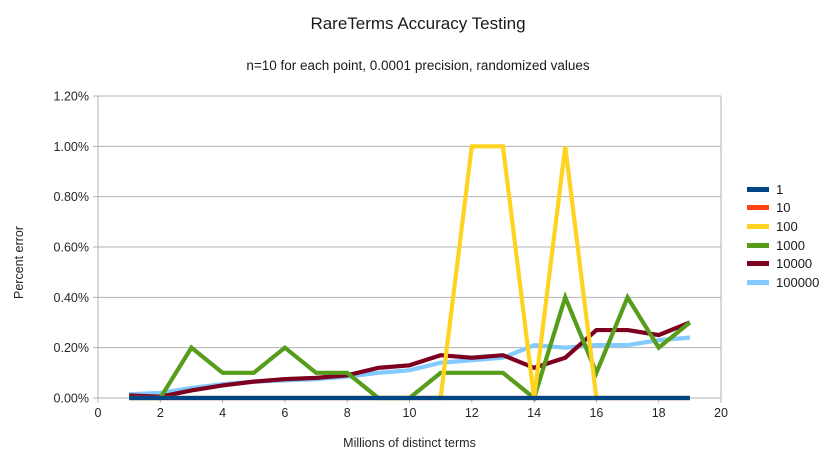 Image resolution: width=836 pixels, height=470 pixels. What do you see at coordinates (19, 262) in the screenshot?
I see `y-axis-title-text: Percent error` at bounding box center [19, 262].